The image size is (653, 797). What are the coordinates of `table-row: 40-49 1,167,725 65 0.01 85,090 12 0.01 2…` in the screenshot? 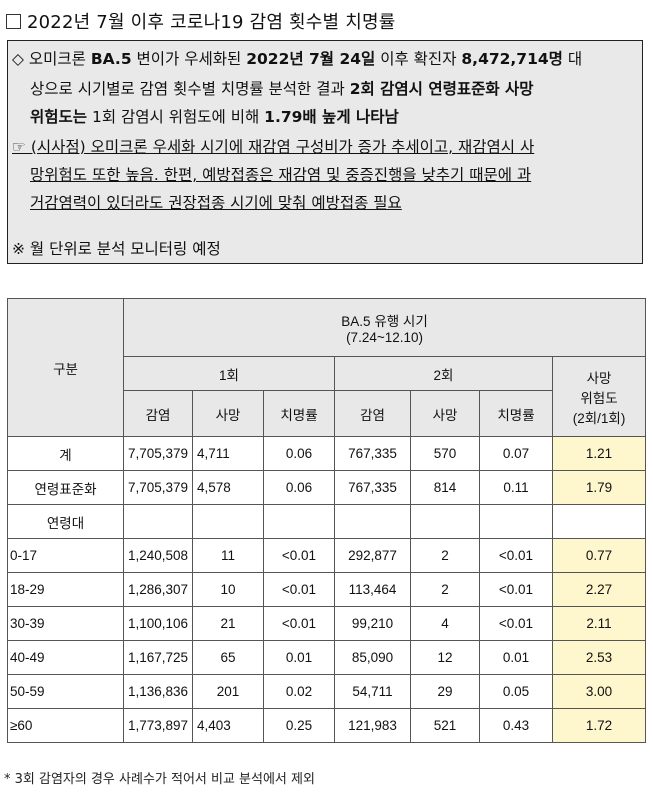 It's located at (327, 657).